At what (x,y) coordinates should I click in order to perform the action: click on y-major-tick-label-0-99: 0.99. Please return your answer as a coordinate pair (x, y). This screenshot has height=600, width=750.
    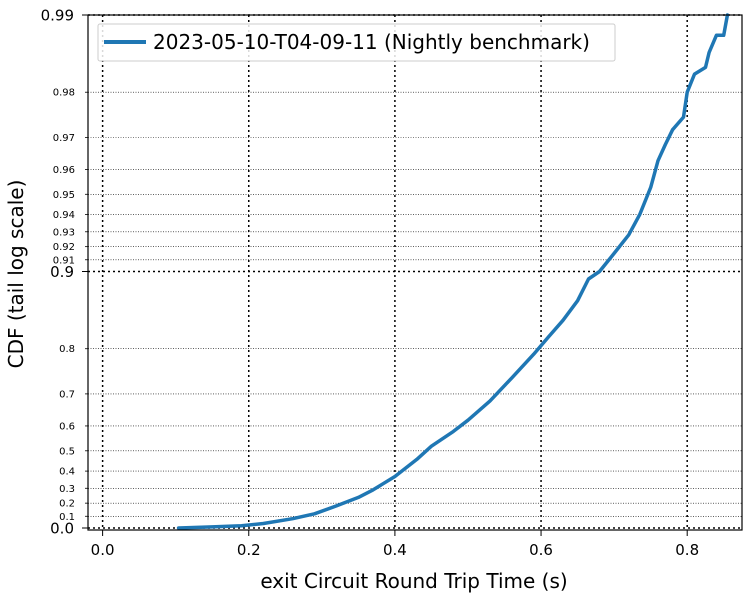
    Looking at the image, I should click on (57, 16).